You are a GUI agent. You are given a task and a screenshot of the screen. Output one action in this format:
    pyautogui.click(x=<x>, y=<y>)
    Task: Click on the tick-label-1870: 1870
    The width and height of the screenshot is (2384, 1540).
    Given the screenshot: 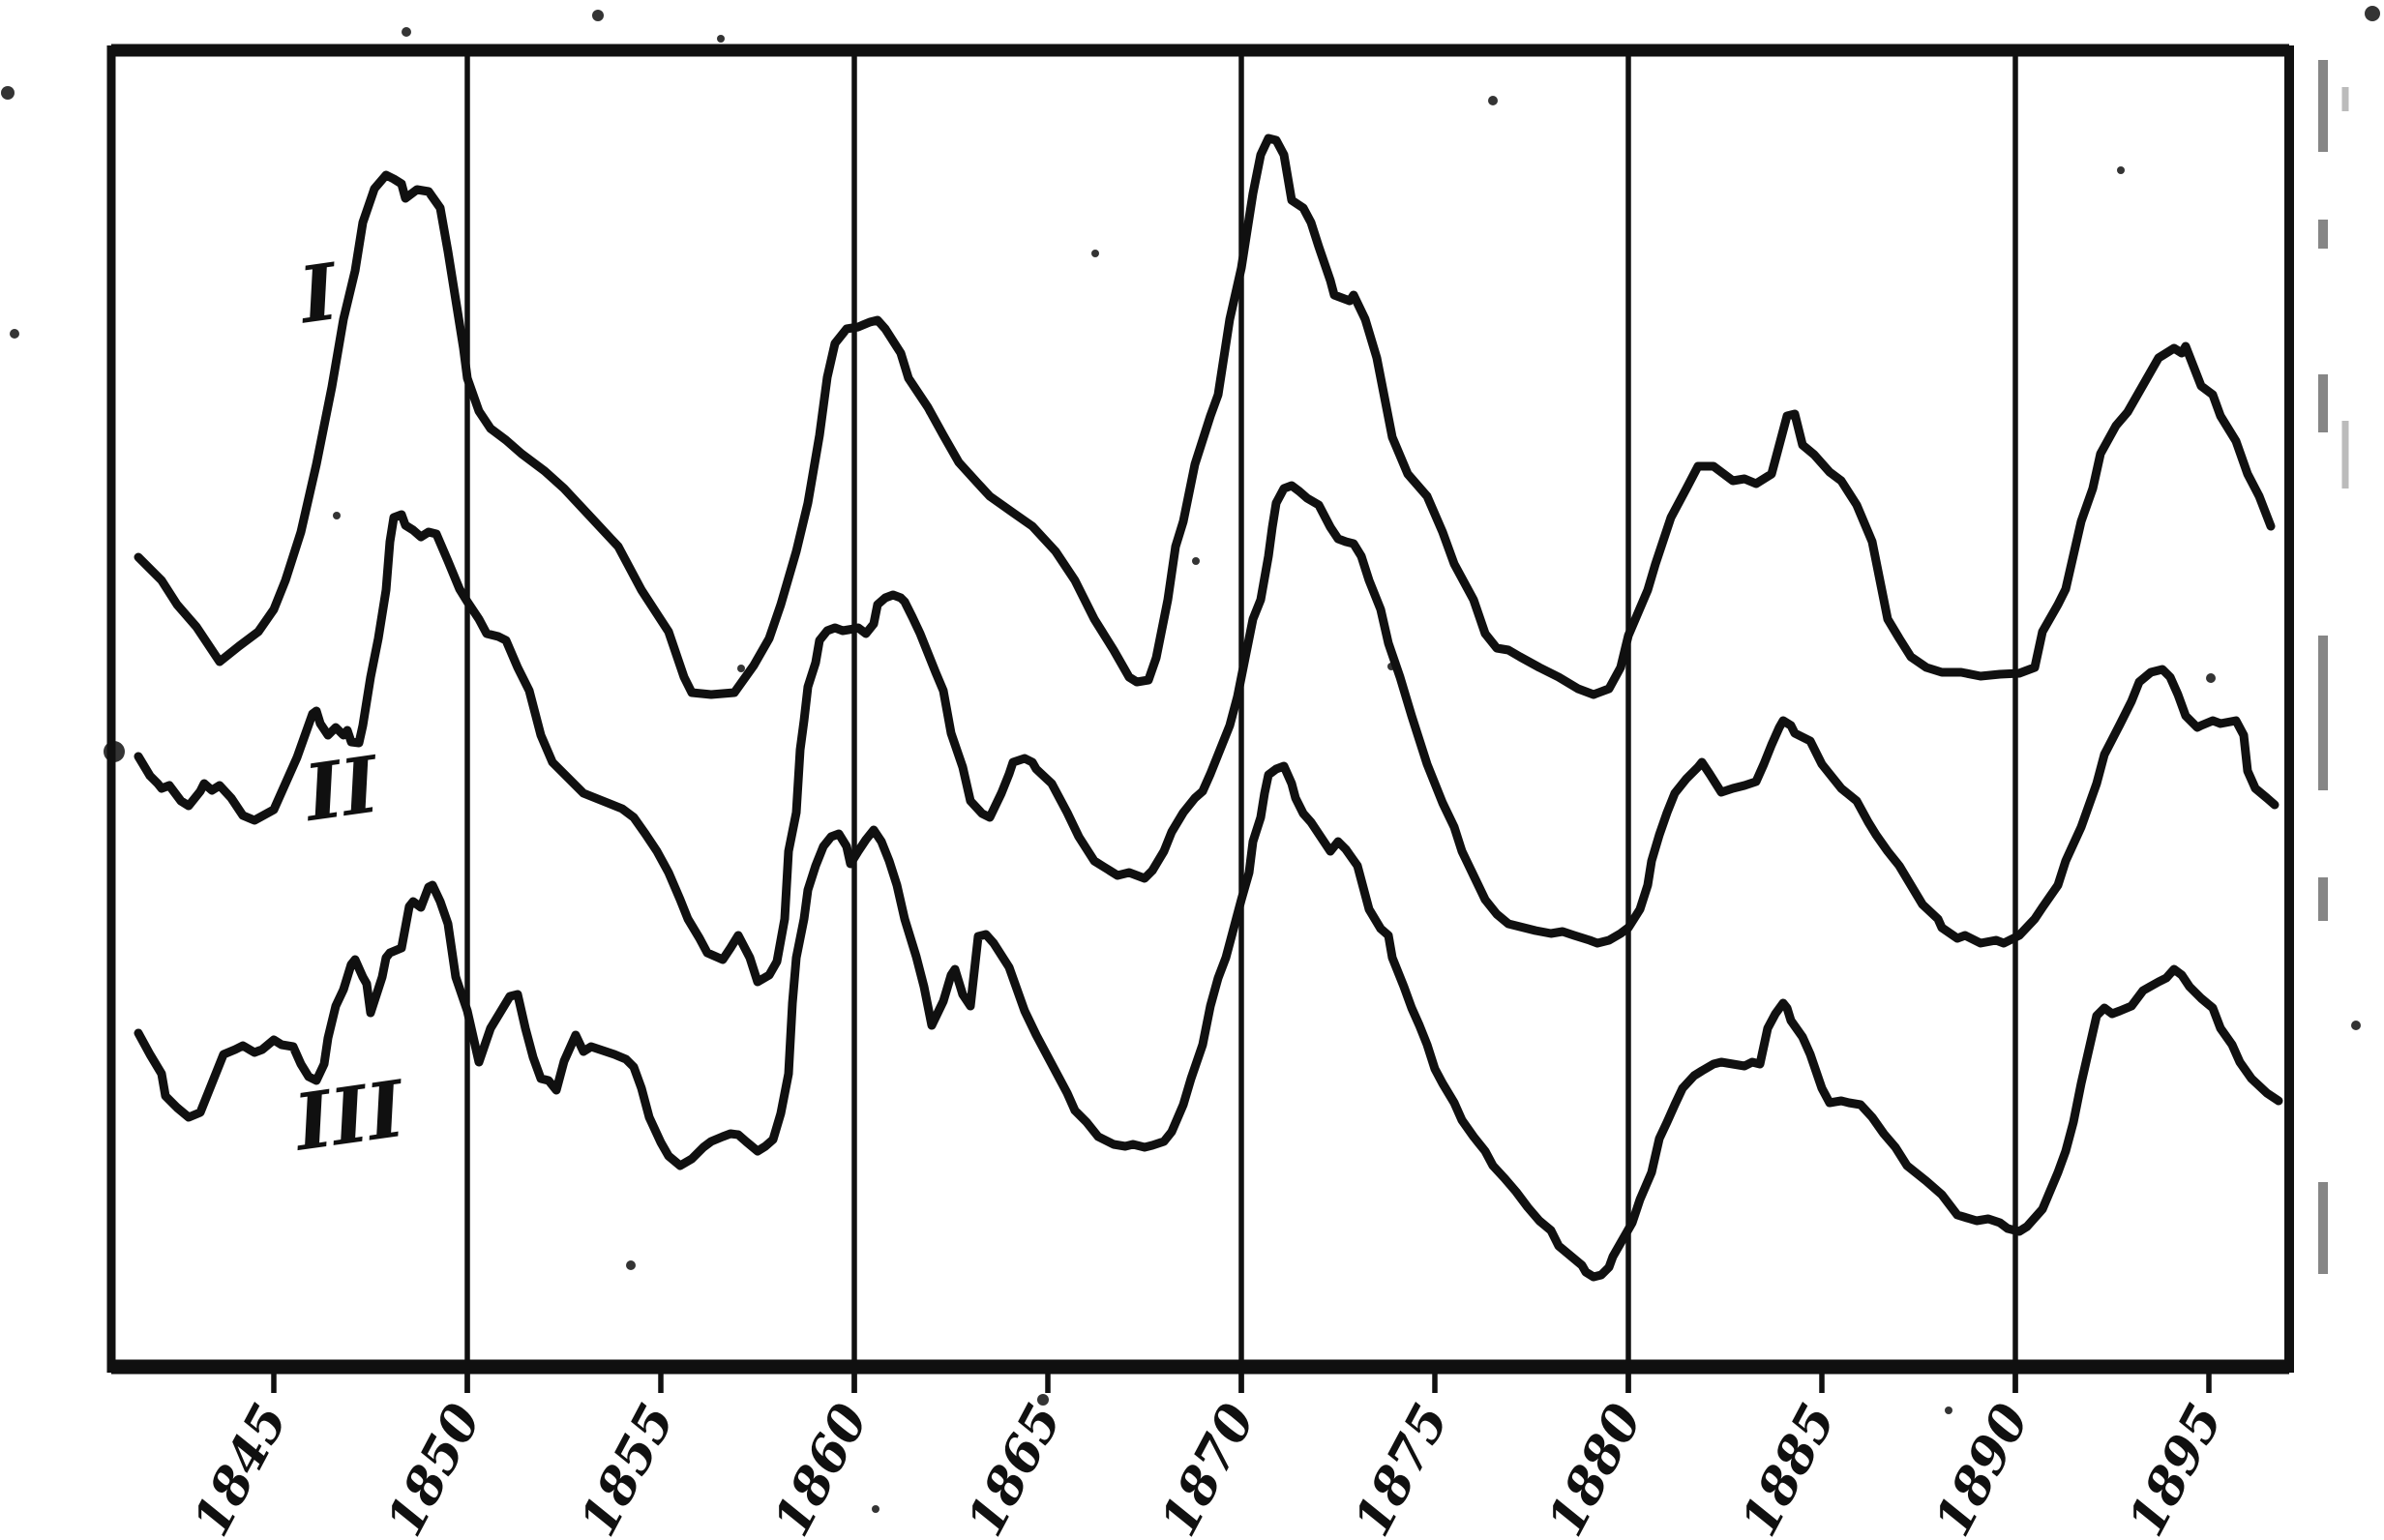 What is the action you would take?
    pyautogui.click(x=1208, y=1467)
    